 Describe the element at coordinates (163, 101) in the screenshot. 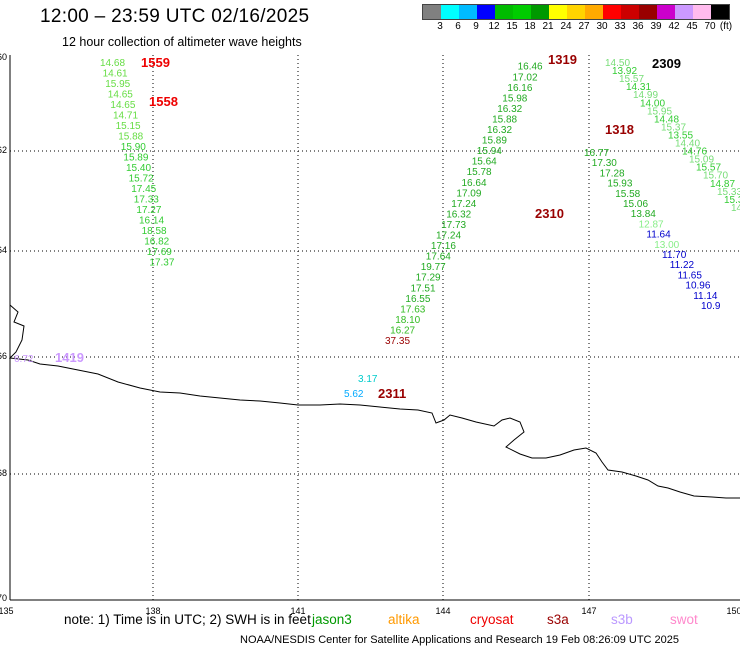

I see `track-time-label: 1558` at that location.